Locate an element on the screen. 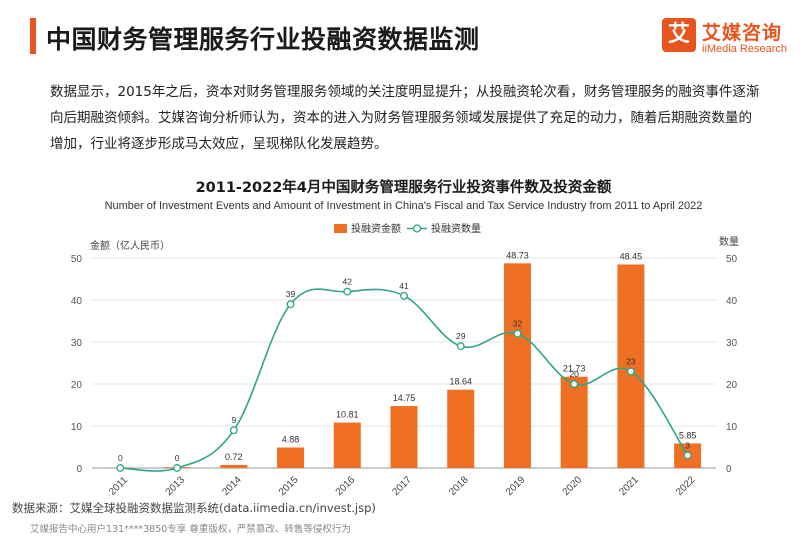 The width and height of the screenshot is (807, 538). count-value-label: 39 is located at coordinates (291, 294).